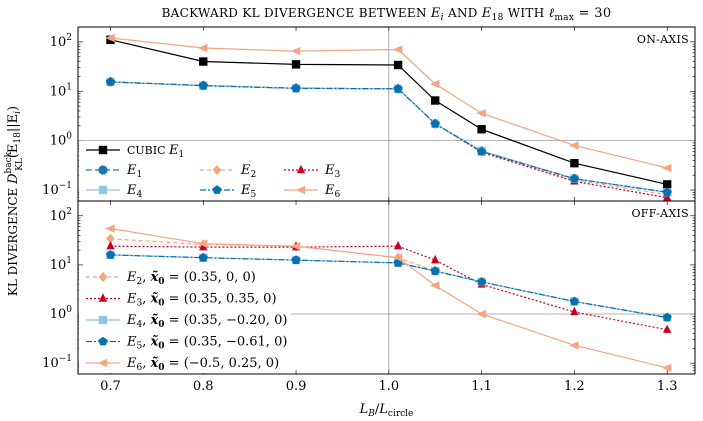  What do you see at coordinates (364, 409) in the screenshot?
I see `xlabel-l: L` at bounding box center [364, 409].